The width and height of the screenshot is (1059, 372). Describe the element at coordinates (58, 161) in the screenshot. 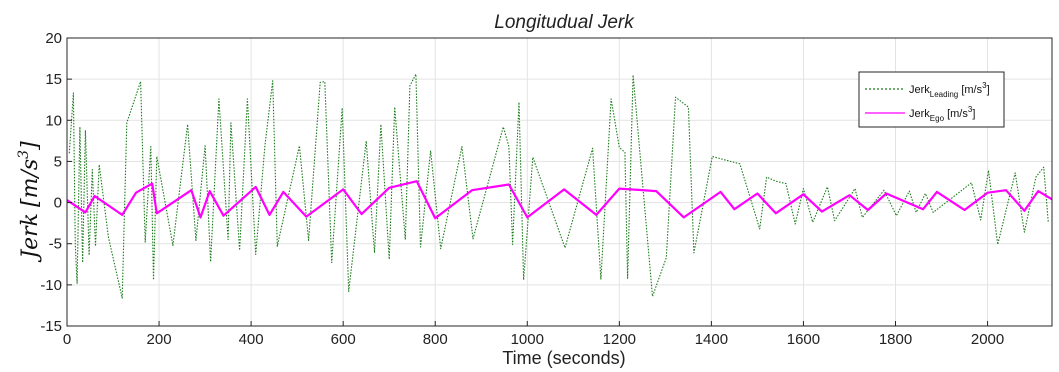

I see `y-tick-label: 5` at that location.